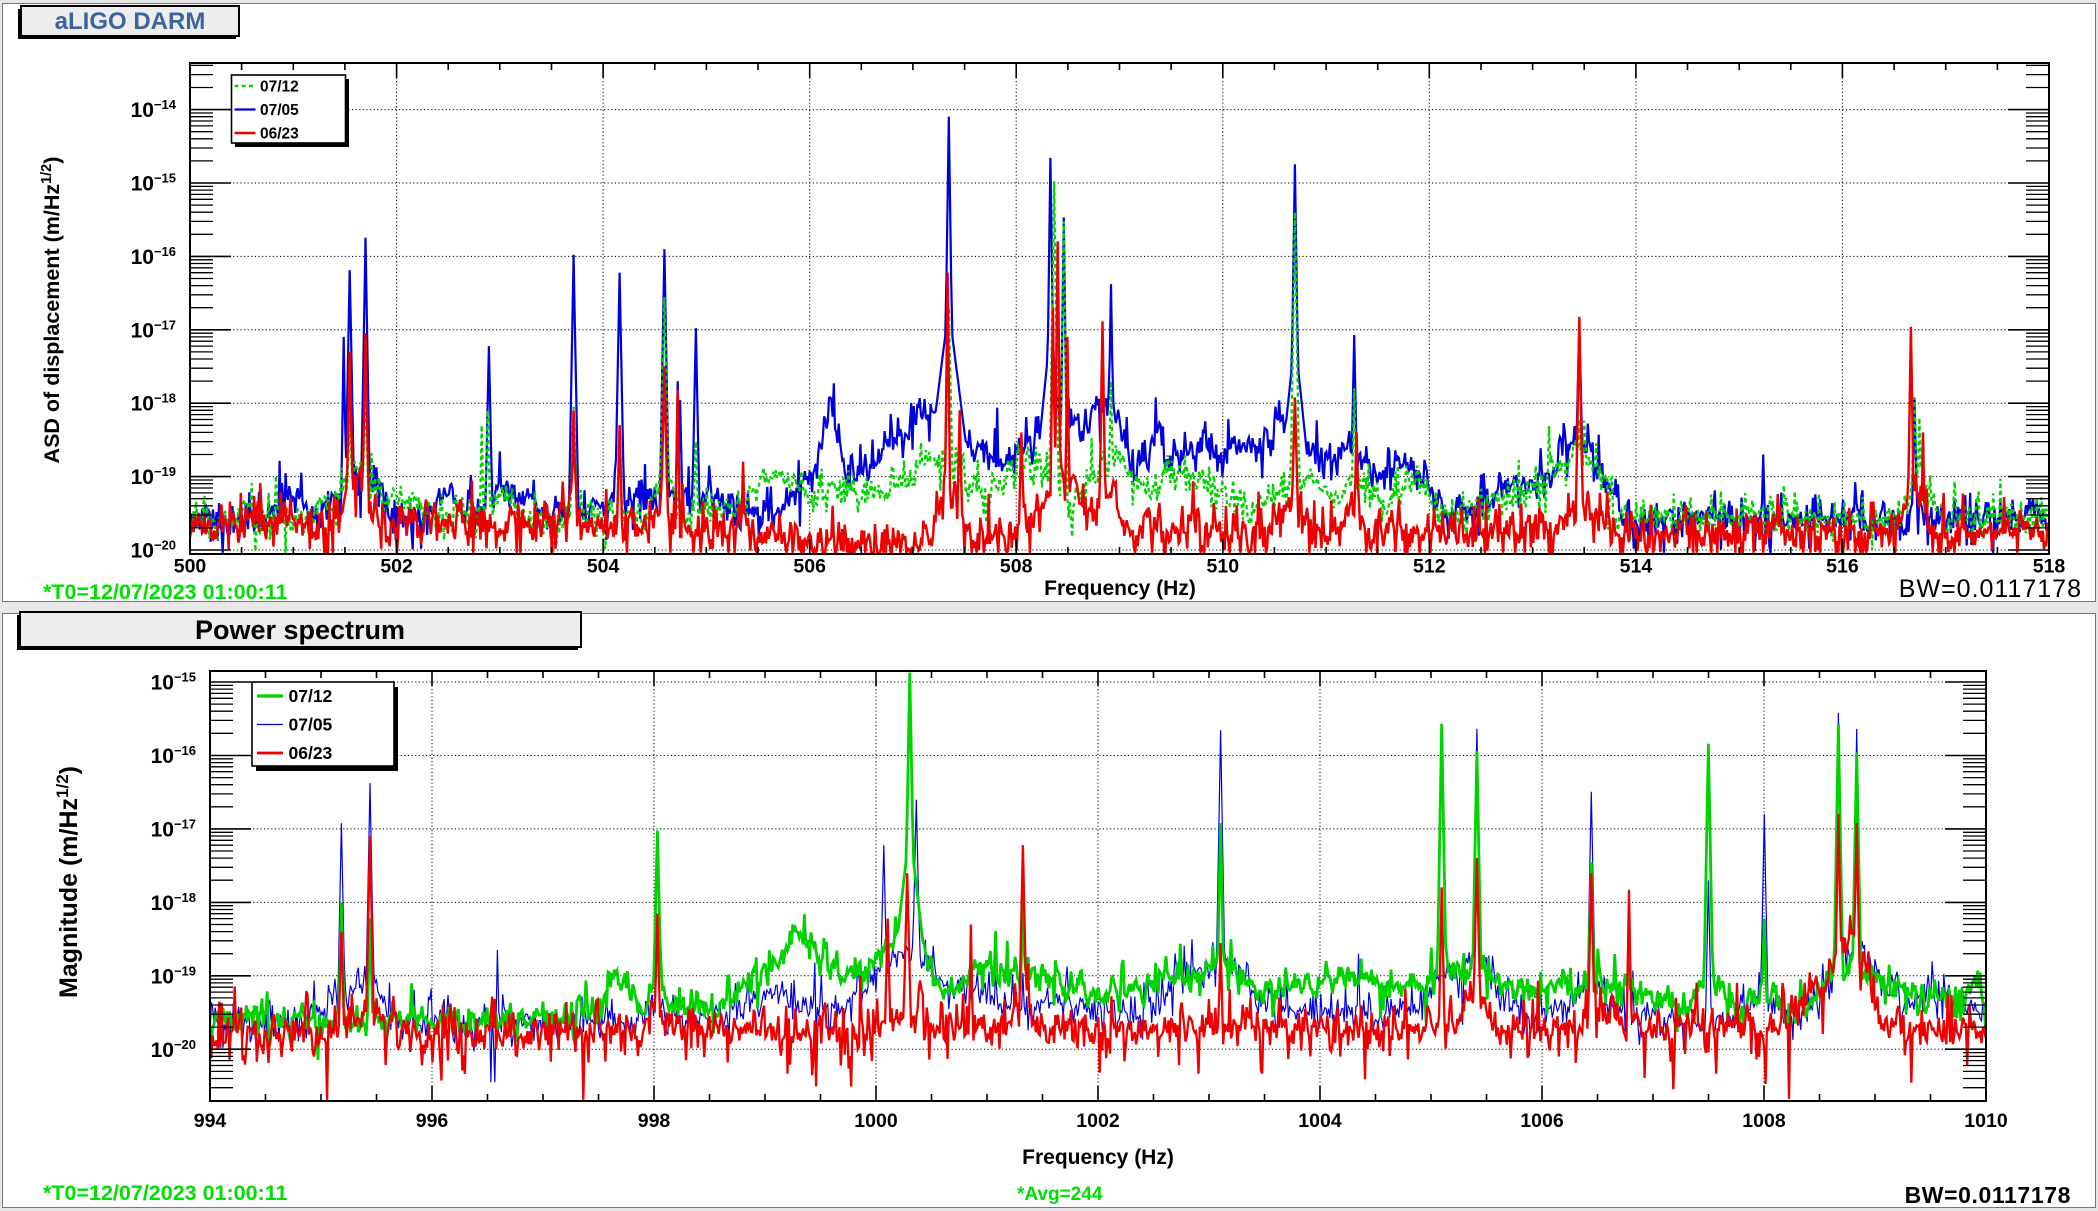 The height and width of the screenshot is (1211, 2098). I want to click on svg-text: 998, so click(654, 1121).